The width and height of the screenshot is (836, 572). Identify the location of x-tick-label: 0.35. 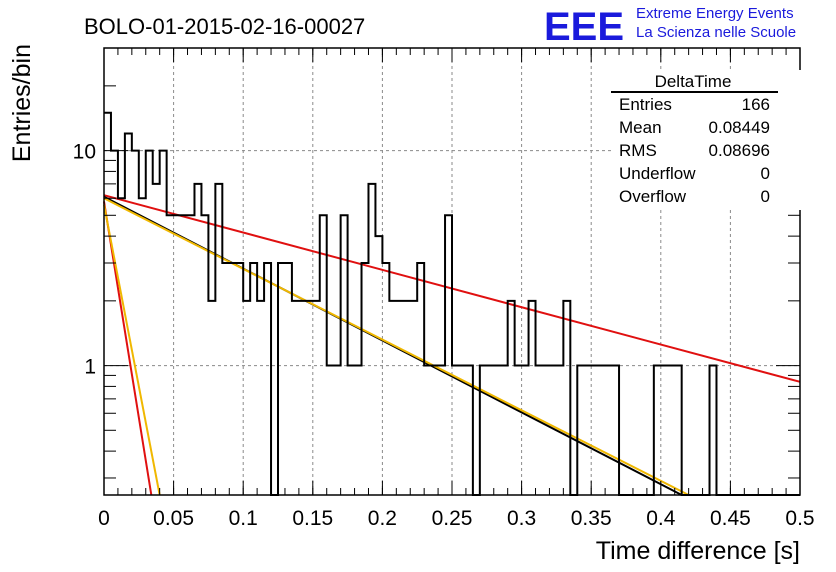
(591, 518).